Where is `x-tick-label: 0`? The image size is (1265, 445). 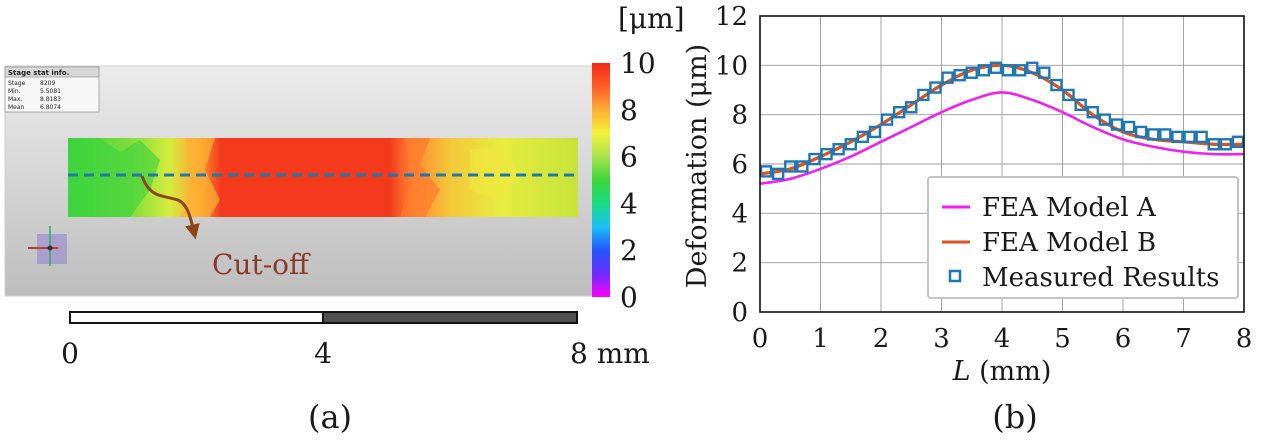
x-tick-label: 0 is located at coordinates (760, 339).